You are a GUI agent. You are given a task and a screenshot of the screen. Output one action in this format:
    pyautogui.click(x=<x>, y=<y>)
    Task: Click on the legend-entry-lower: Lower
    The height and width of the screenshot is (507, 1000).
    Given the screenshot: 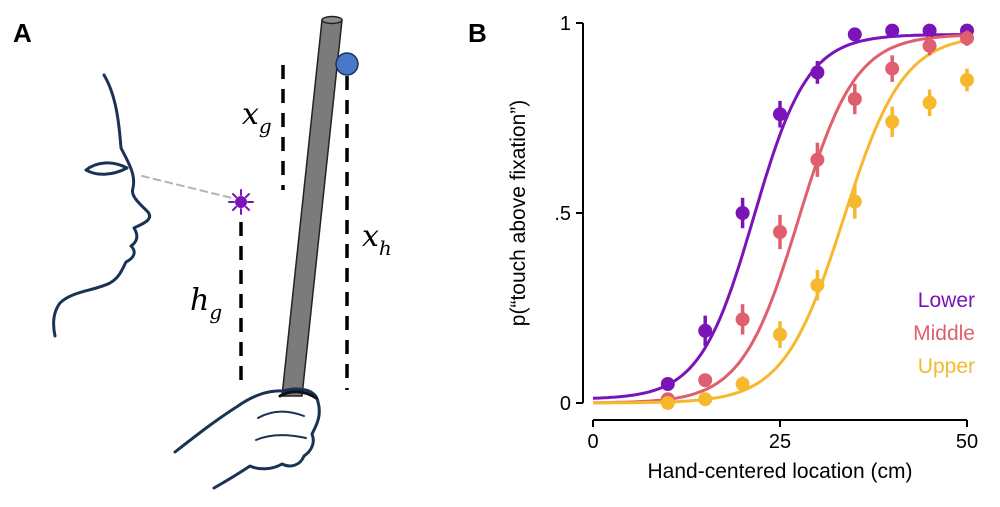 What is the action you would take?
    pyautogui.click(x=946, y=300)
    